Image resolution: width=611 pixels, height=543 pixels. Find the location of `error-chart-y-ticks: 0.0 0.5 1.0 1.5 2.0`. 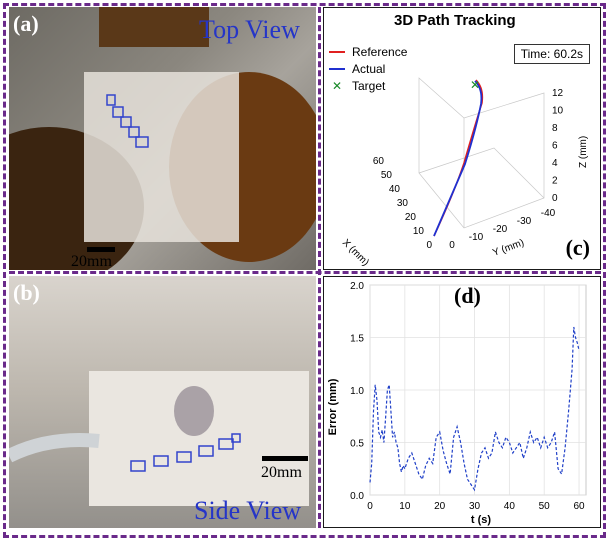

error-chart-y-ticks: 0.0 0.5 1.0 1.5 2.0 is located at coordinates (357, 391).